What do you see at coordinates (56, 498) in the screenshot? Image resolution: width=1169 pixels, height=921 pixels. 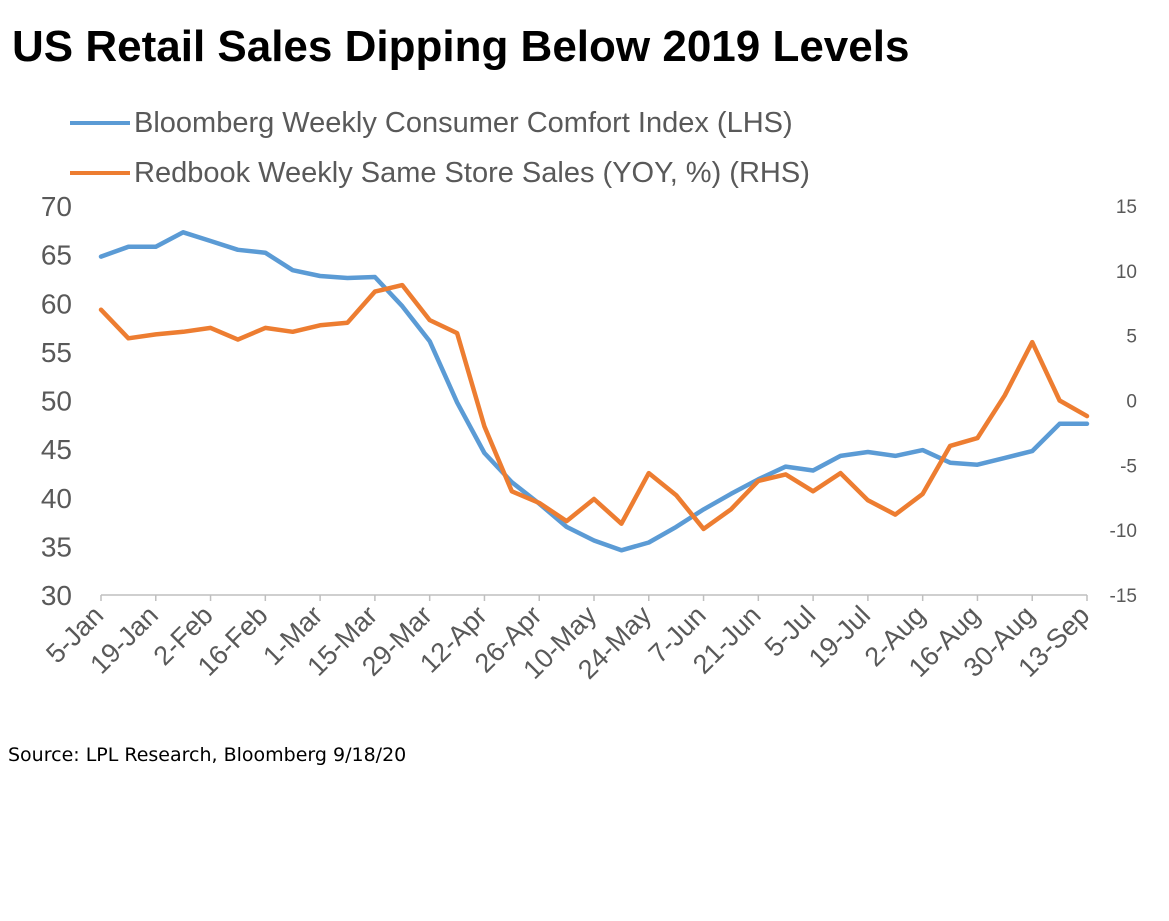 I see `y-left-tick-label: 40` at bounding box center [56, 498].